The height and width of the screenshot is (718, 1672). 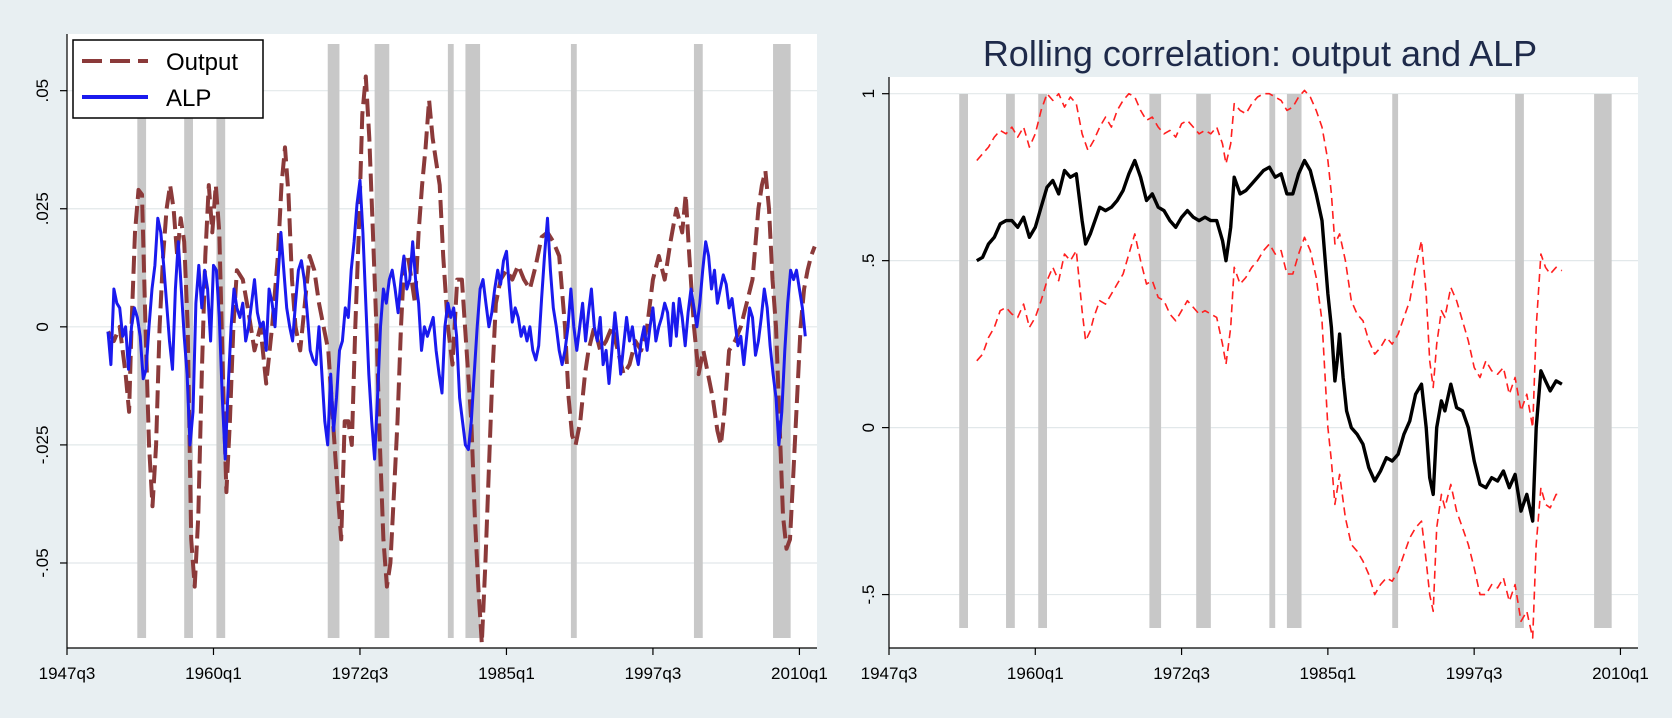 What do you see at coordinates (67, 673) in the screenshot?
I see `left-x-tick-label: 1947q3` at bounding box center [67, 673].